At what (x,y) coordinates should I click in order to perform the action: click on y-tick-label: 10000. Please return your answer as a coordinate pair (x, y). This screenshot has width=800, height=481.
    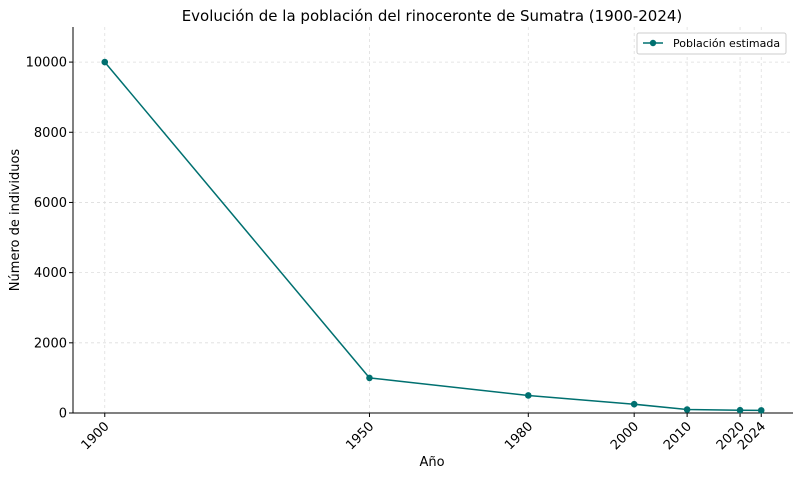
    Looking at the image, I should click on (46, 63).